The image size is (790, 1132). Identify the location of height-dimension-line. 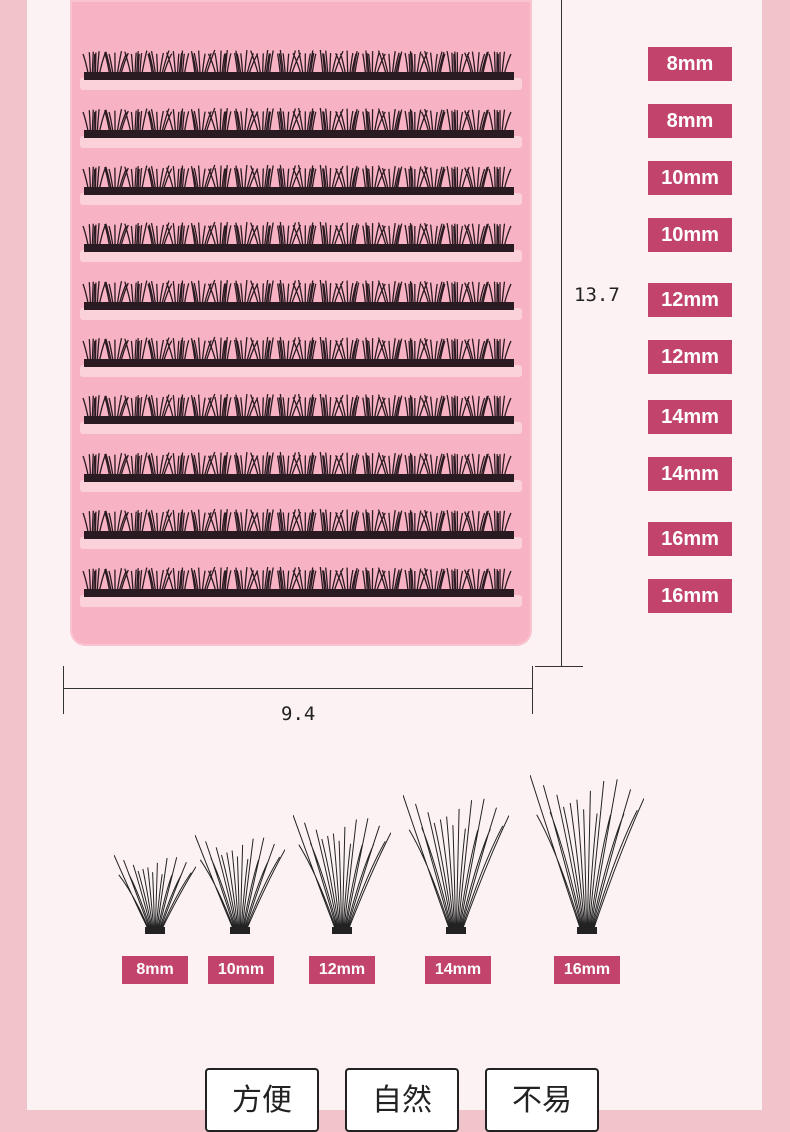
(561, 333).